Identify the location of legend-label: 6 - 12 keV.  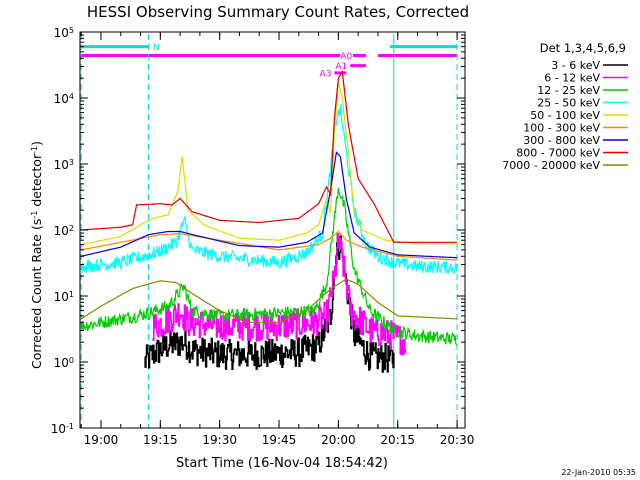
(572, 78).